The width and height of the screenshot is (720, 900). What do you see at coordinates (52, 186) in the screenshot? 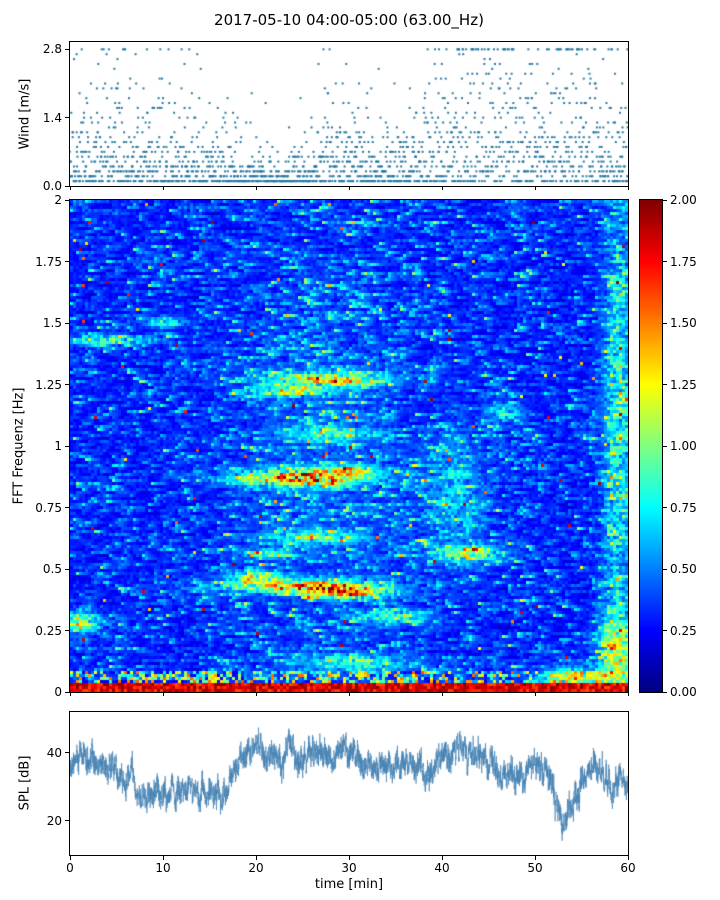
I see `wind-y-tick-label: 0.0` at bounding box center [52, 186].